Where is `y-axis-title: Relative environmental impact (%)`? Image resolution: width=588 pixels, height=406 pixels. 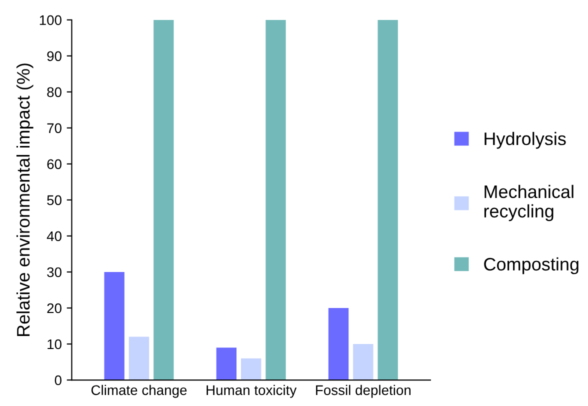
y-axis-title: Relative environmental impact (%) is located at coordinates (25, 200).